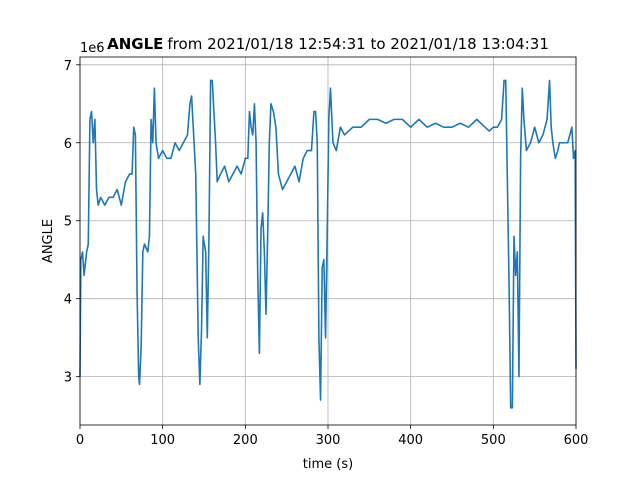  Describe the element at coordinates (68, 222) in the screenshot. I see `y-tick-label: 5` at that location.